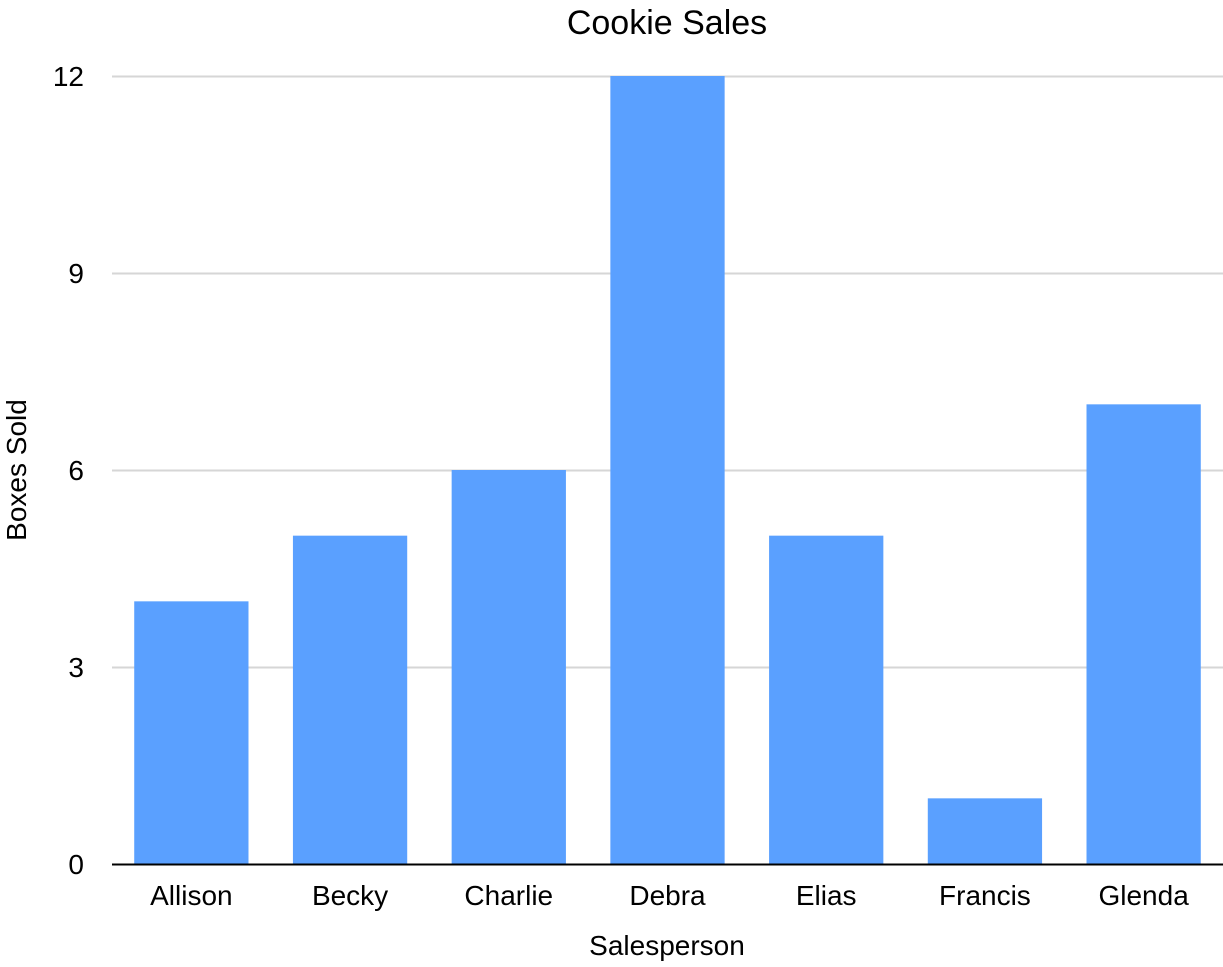  What do you see at coordinates (76, 273) in the screenshot?
I see `y-tick-label: 9` at bounding box center [76, 273].